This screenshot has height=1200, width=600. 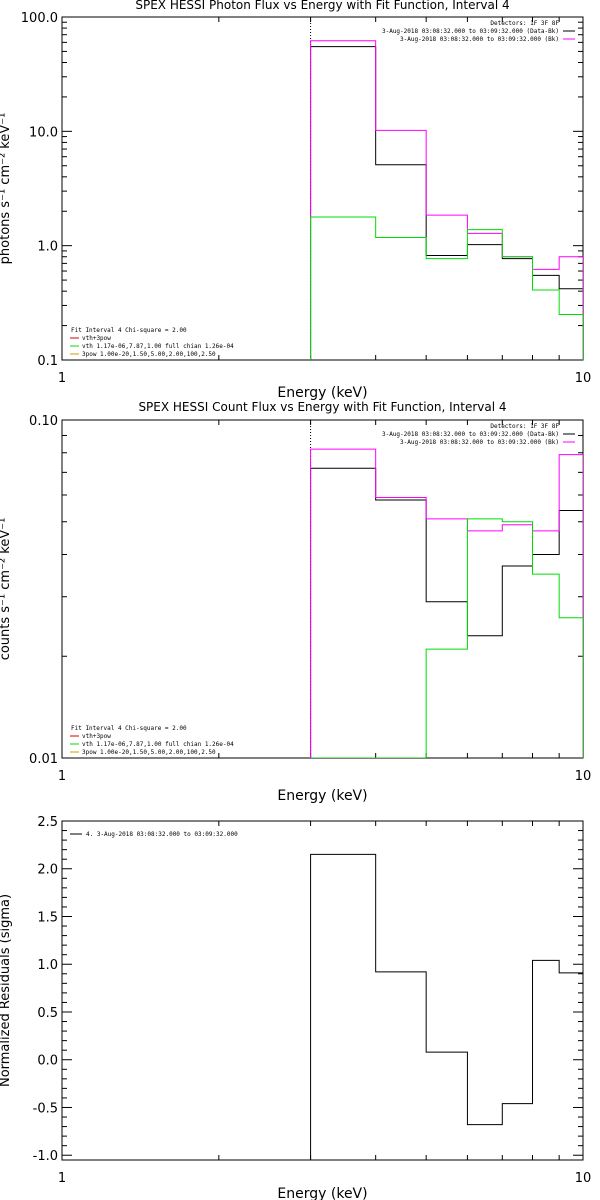 I want to click on y-tick-label: 2.5, so click(x=47, y=822).